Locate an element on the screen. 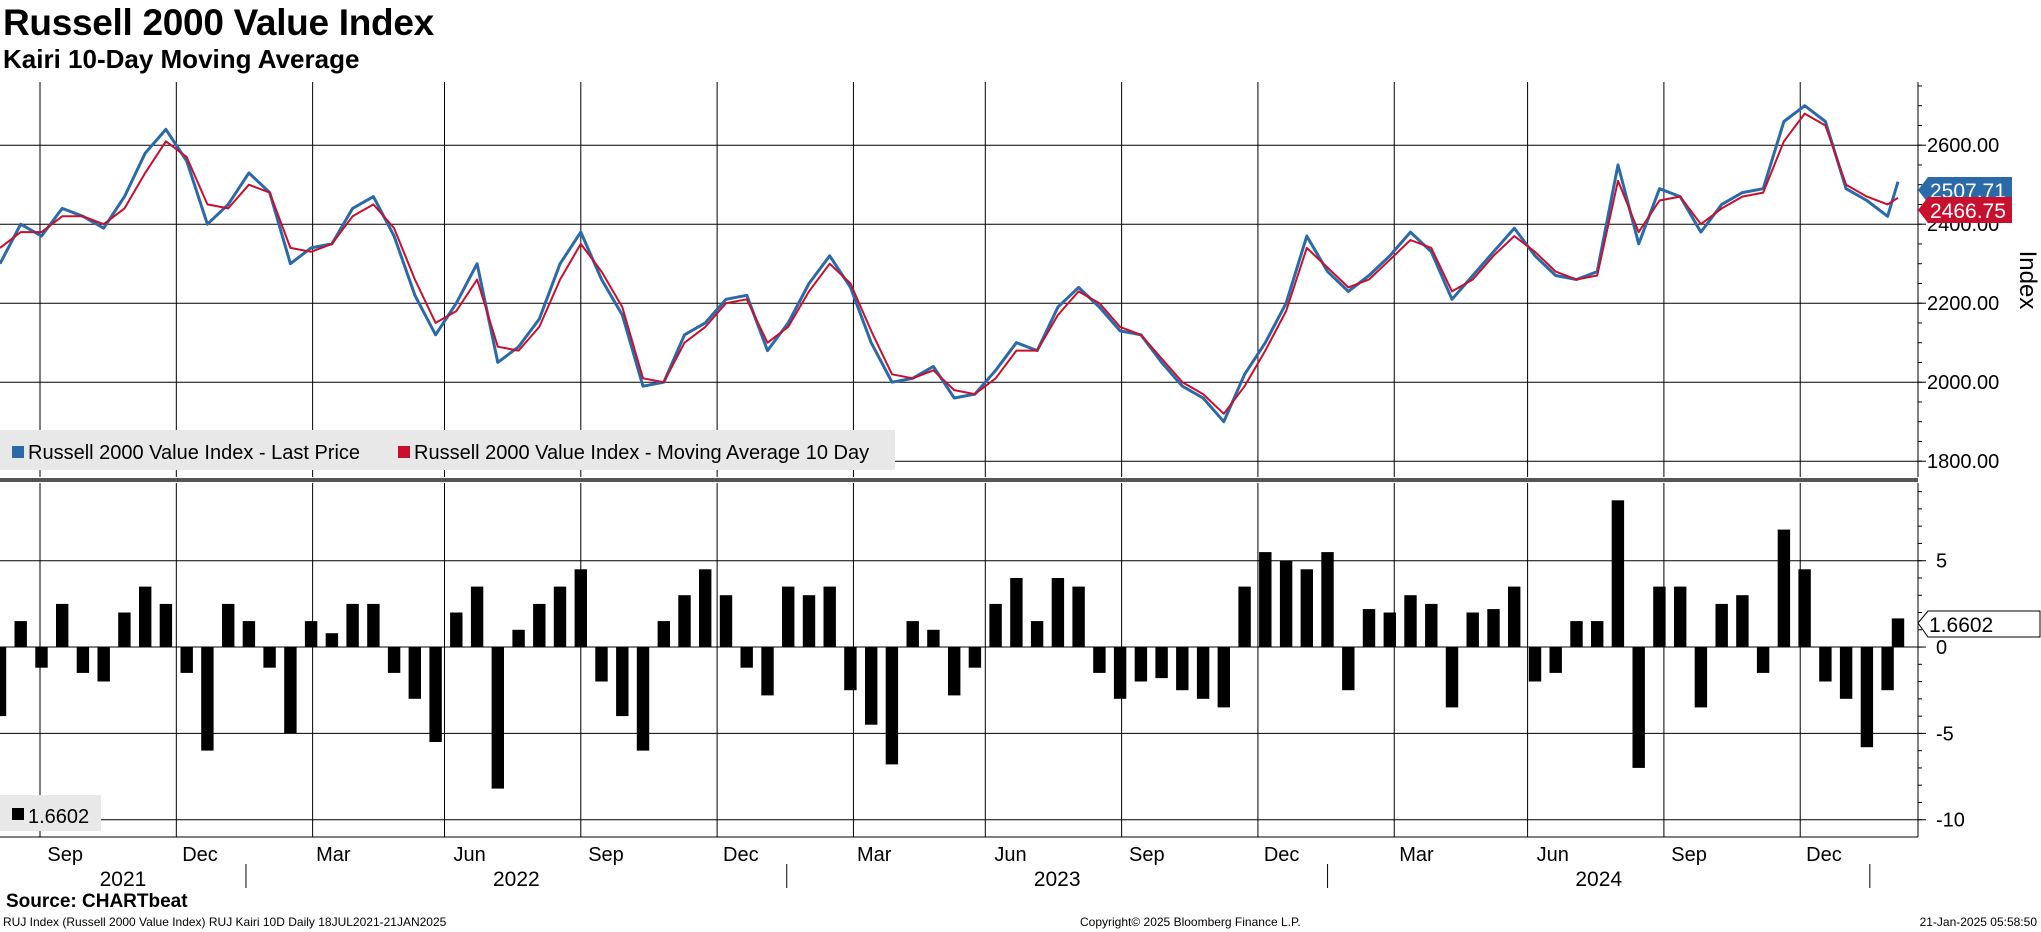 This screenshot has height=932, width=2041. y-tick-label: 2200.00 is located at coordinates (1963, 304).